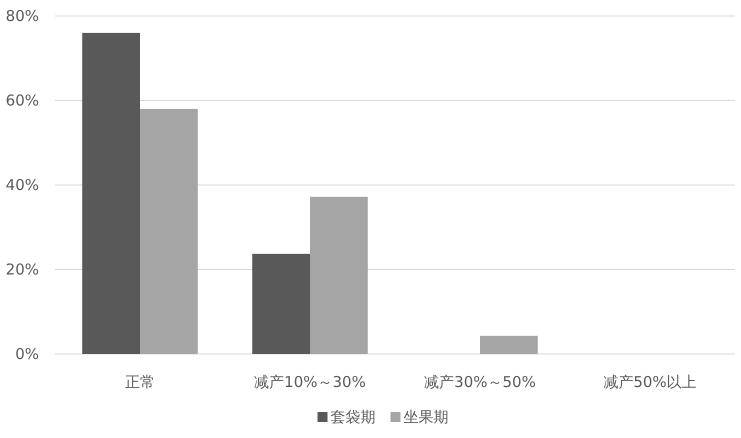 This screenshot has width=741, height=438. What do you see at coordinates (426, 417) in the screenshot?
I see `legend-label: 坐果期` at bounding box center [426, 417].